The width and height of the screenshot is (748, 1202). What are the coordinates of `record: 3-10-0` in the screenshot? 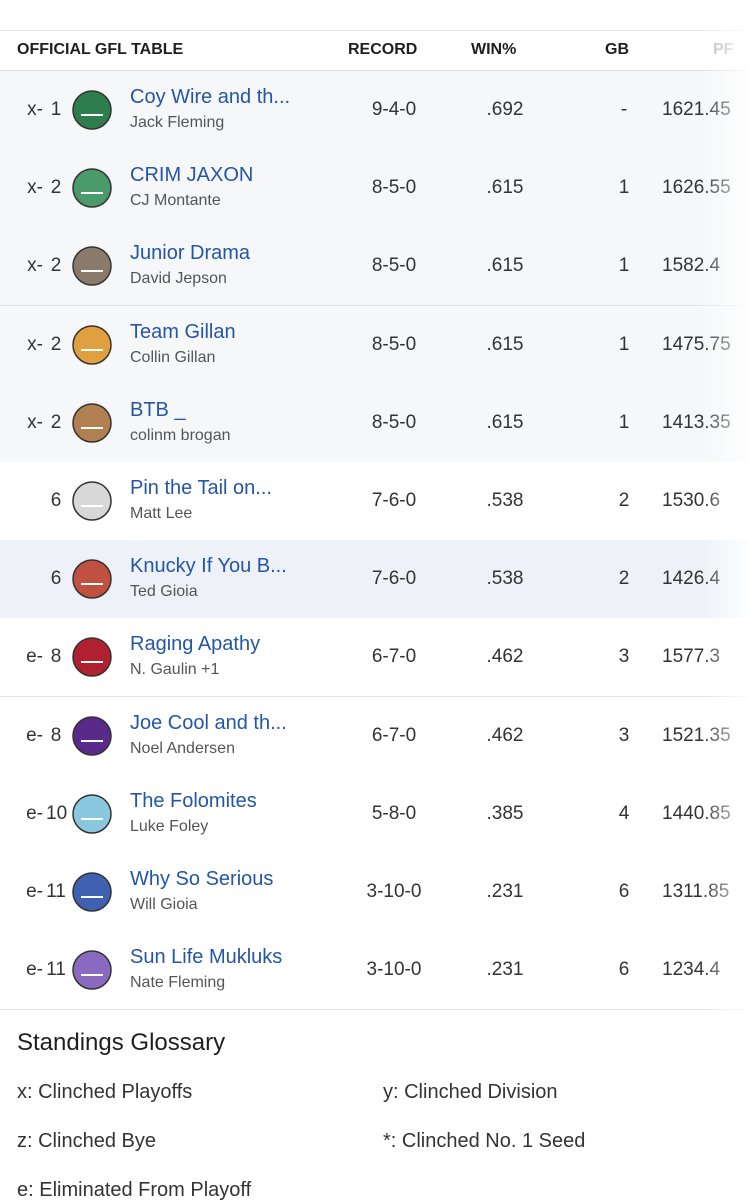 It's located at (394, 891).